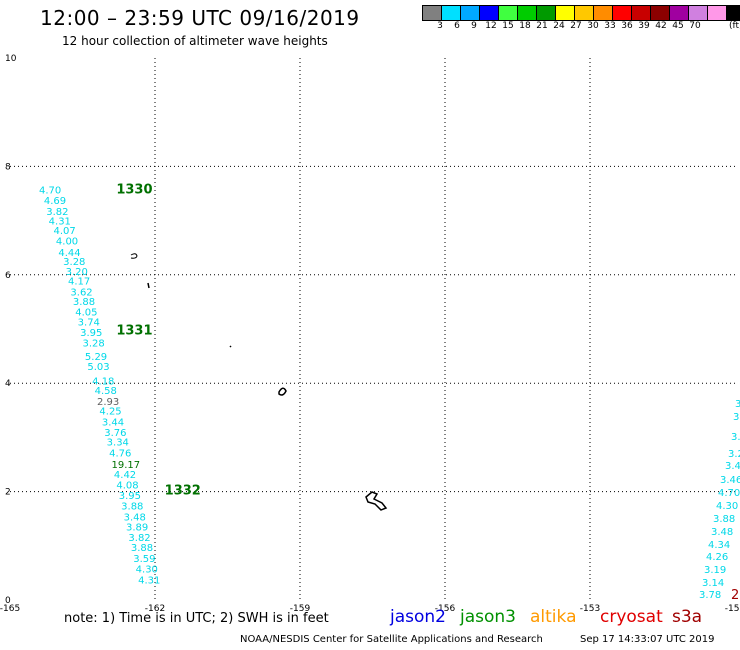 The width and height of the screenshot is (740, 650). What do you see at coordinates (103, 381) in the screenshot?
I see `track-value-label: 4.18` at bounding box center [103, 381].